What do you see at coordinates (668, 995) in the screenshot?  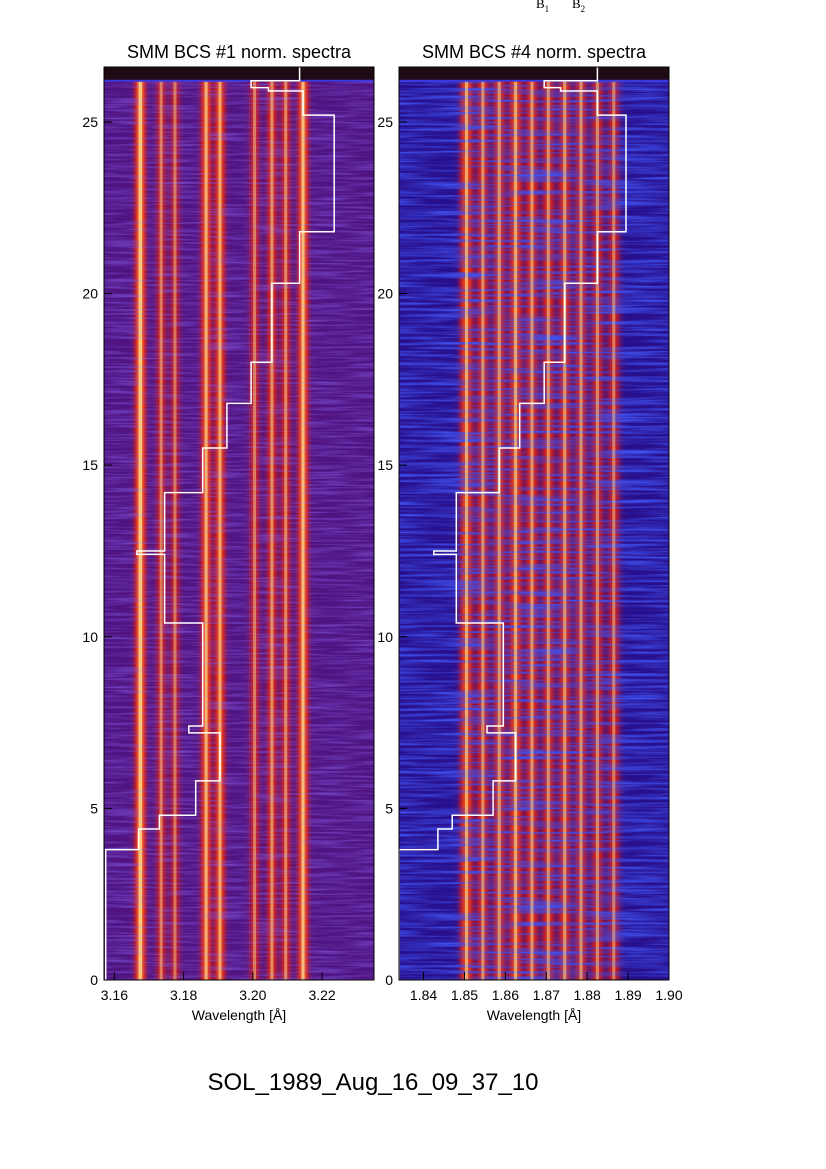 I see `x-tick-label: 1.90` at bounding box center [668, 995].